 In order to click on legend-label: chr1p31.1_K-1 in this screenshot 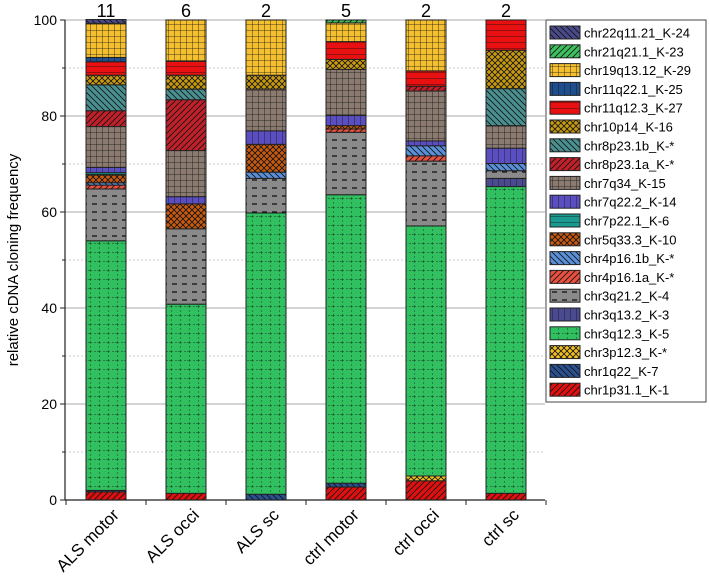, I will do `click(626, 390)`.